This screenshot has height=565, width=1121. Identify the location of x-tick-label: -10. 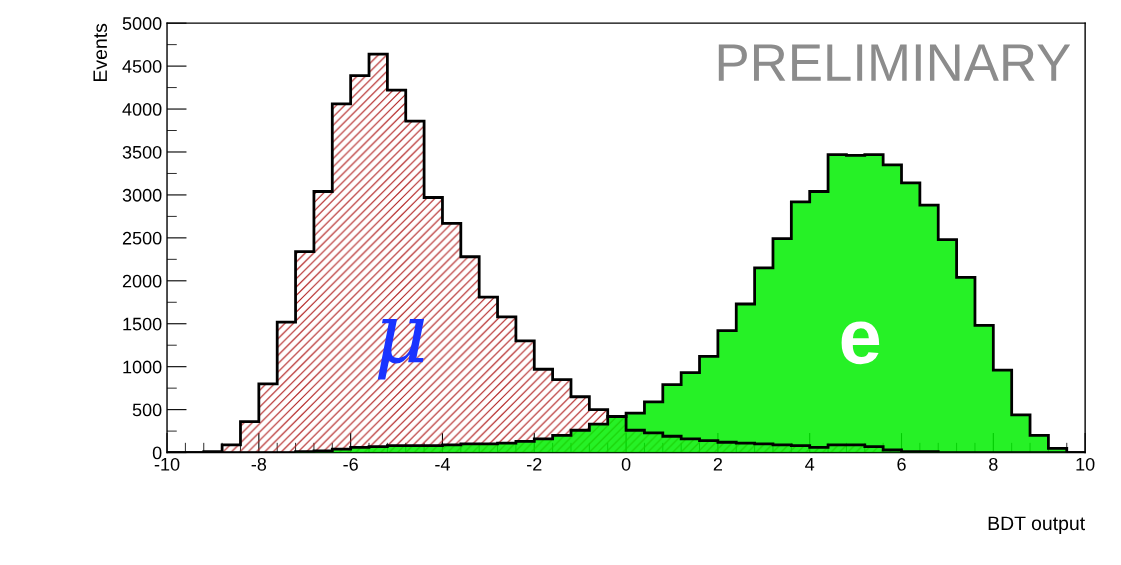
(167, 464).